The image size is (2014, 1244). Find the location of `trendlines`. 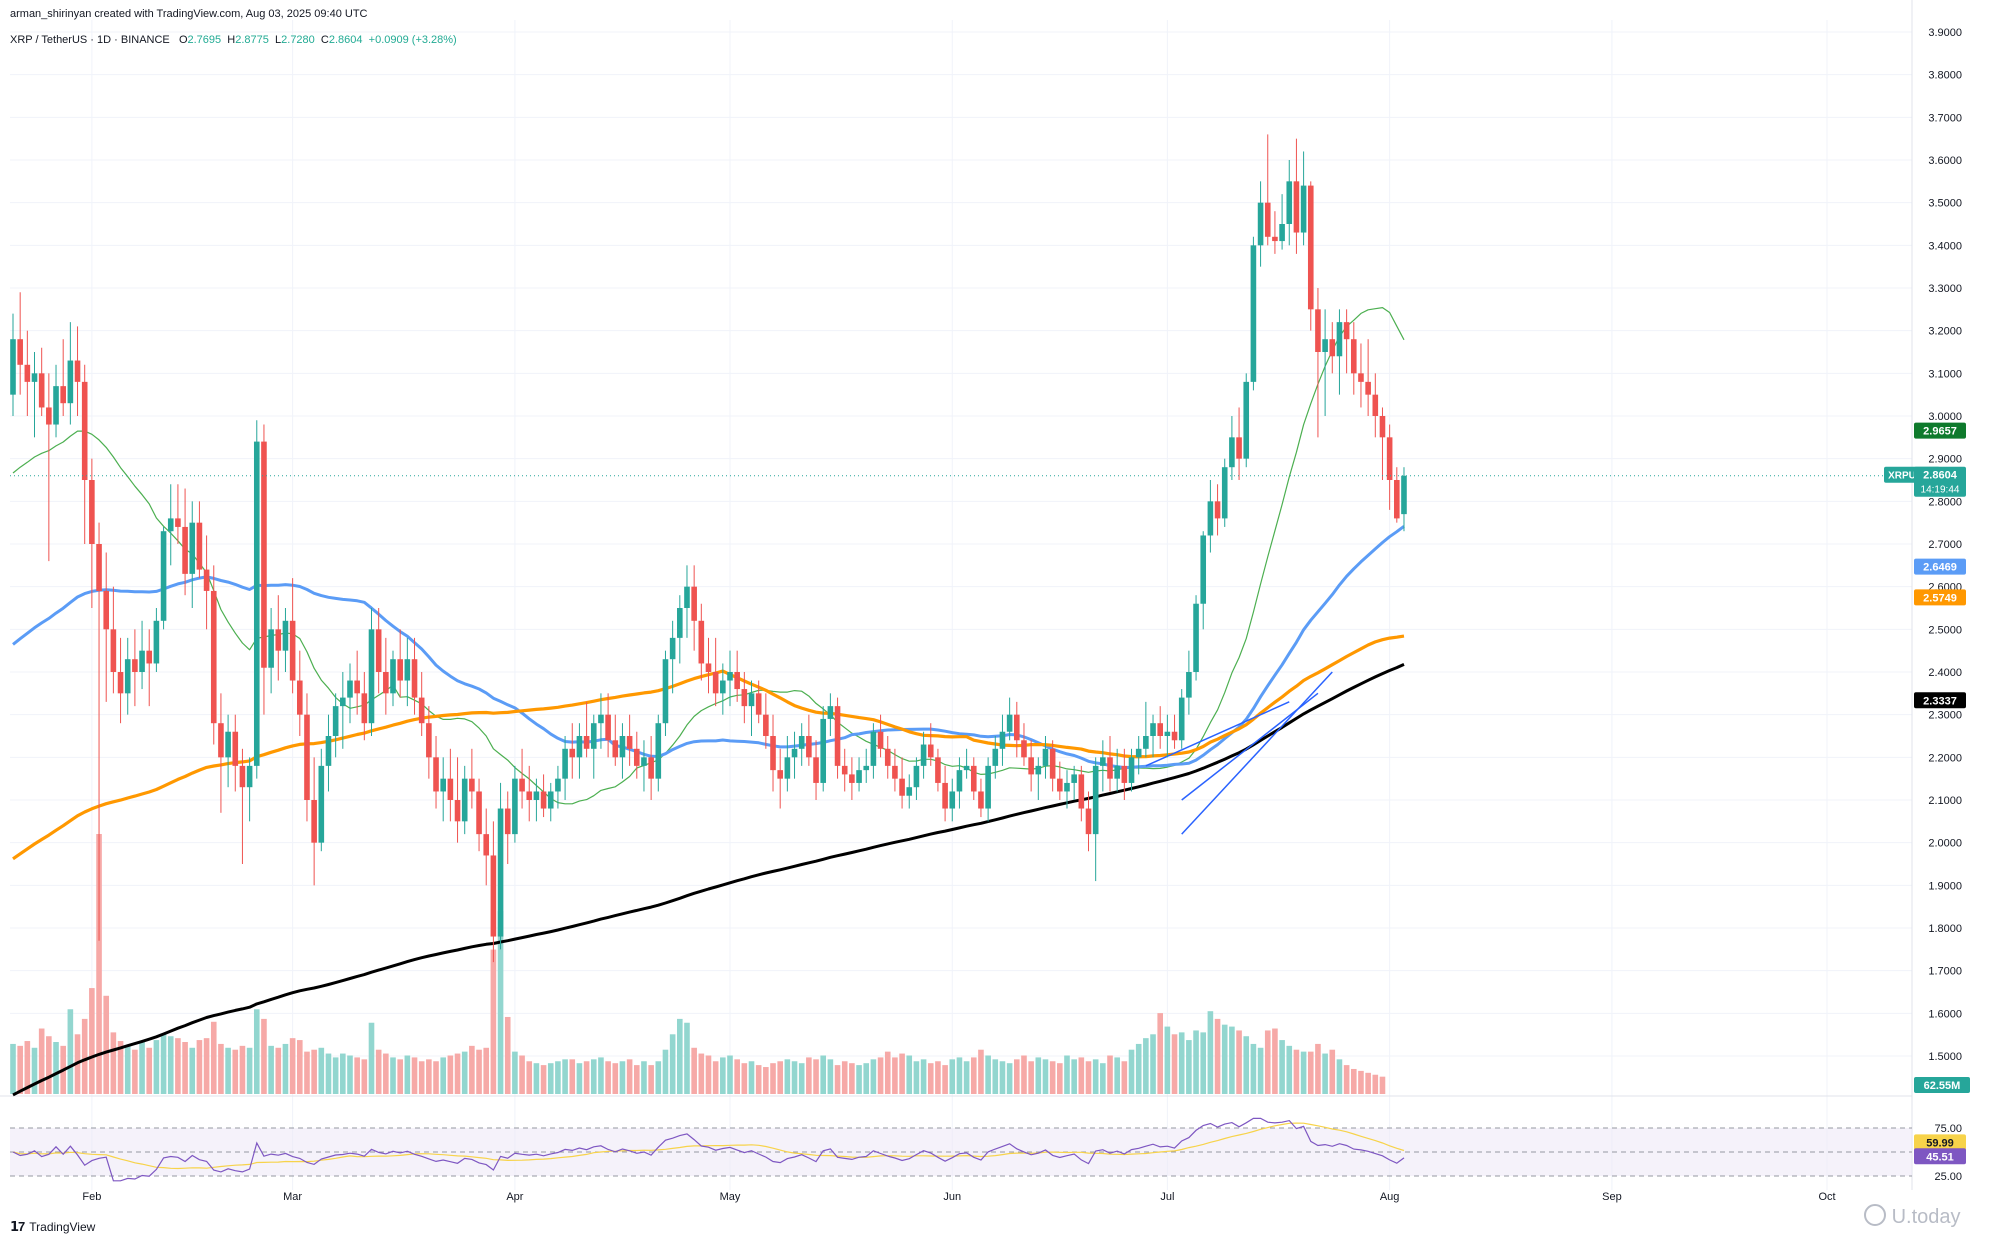

trendlines is located at coordinates (1239, 753).